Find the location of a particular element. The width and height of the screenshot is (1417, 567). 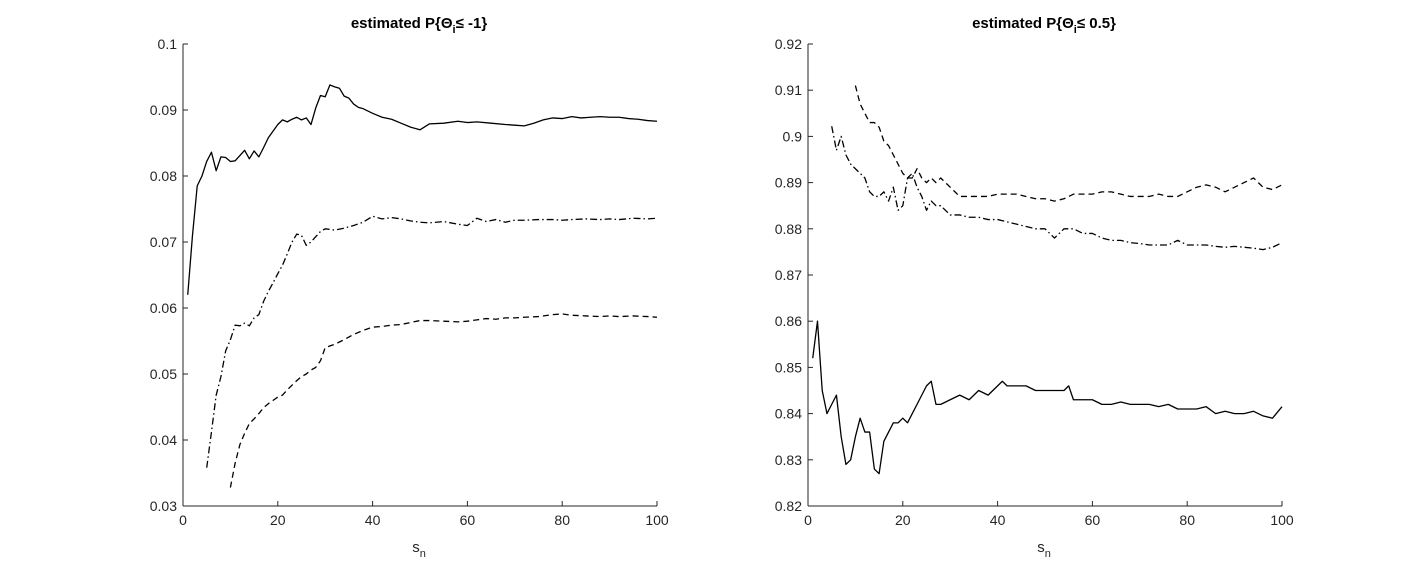

y-tick-label: 0.09 is located at coordinates (163, 110).